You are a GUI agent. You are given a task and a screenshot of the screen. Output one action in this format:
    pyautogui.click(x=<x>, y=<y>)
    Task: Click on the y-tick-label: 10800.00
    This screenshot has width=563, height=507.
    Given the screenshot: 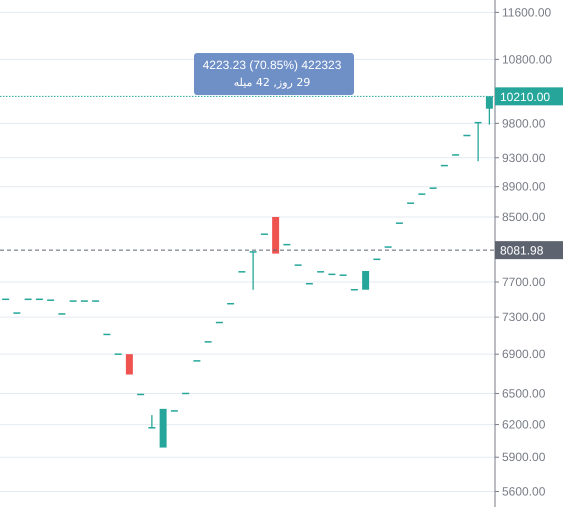 What is the action you would take?
    pyautogui.click(x=527, y=59)
    